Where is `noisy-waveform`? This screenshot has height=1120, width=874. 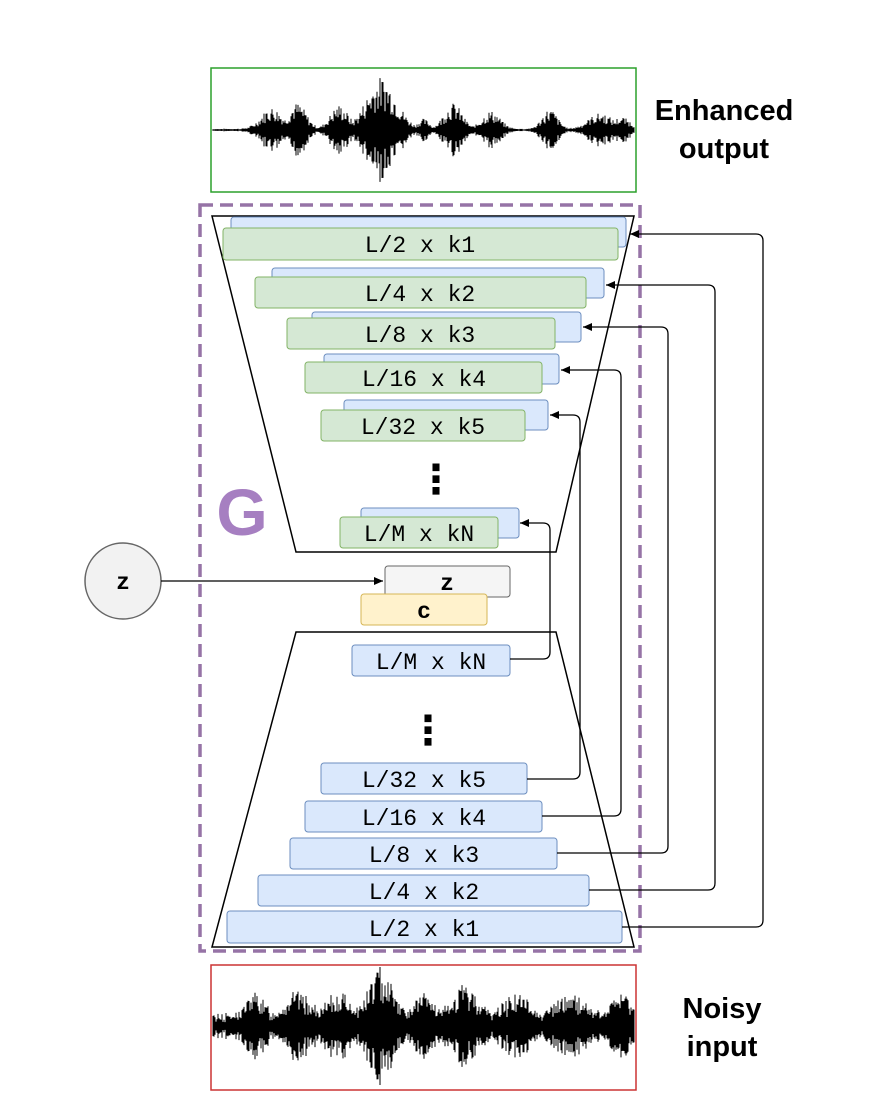
noisy-waveform is located at coordinates (423, 1026).